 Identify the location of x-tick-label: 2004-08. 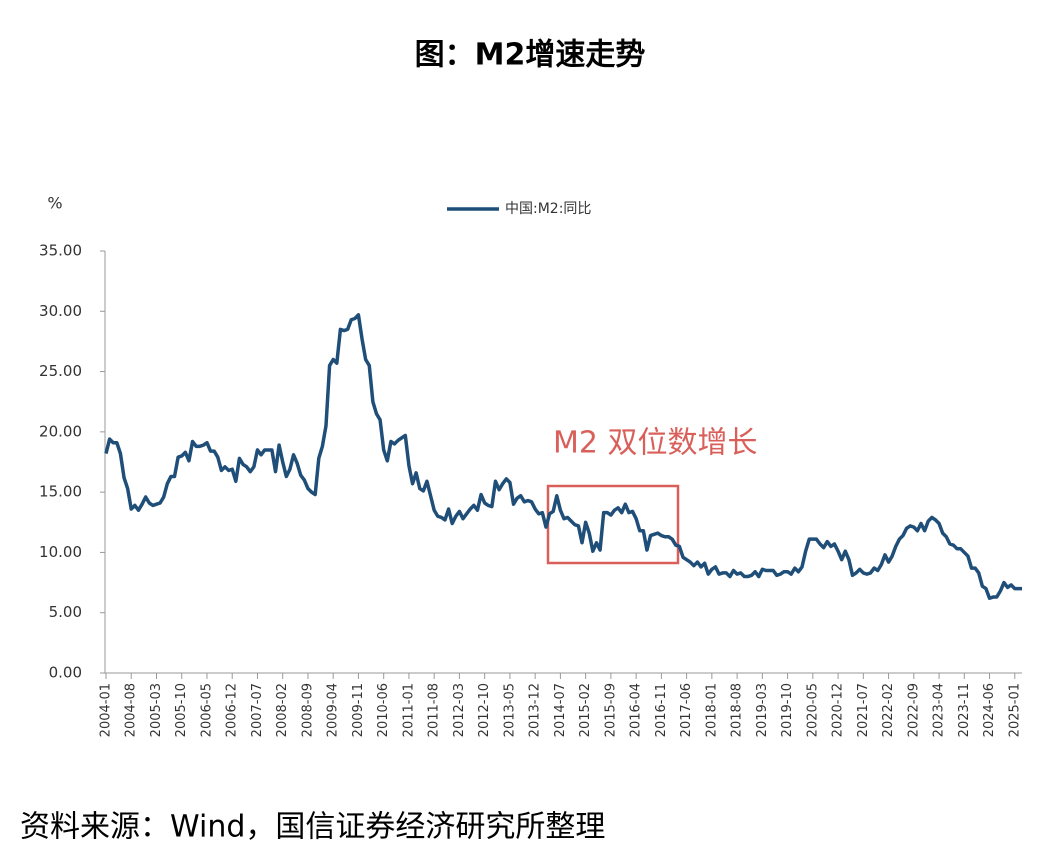
(131, 710).